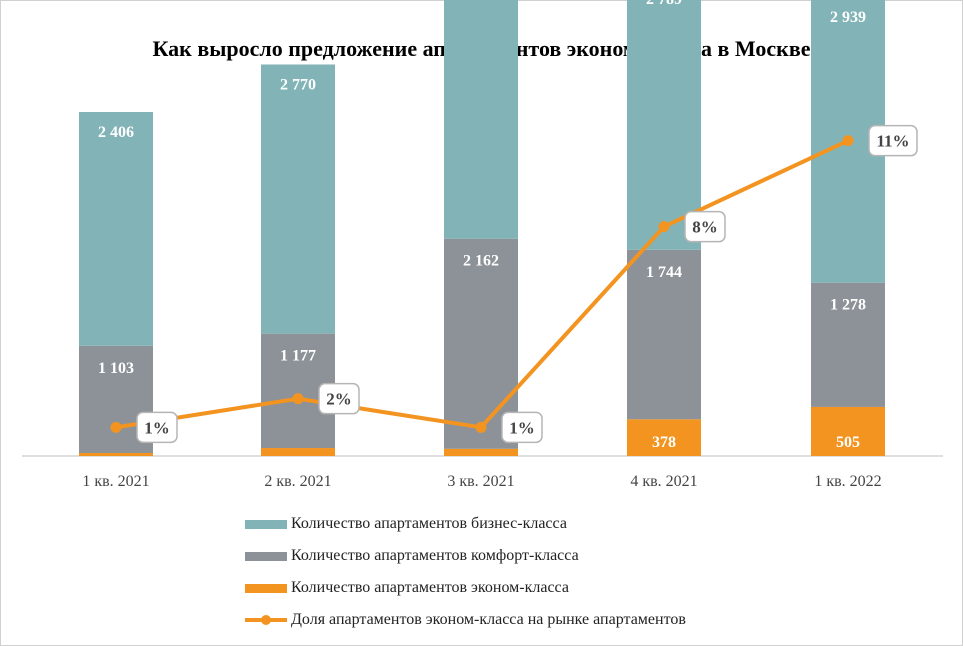  I want to click on data-label-business: 2 939, so click(848, 17).